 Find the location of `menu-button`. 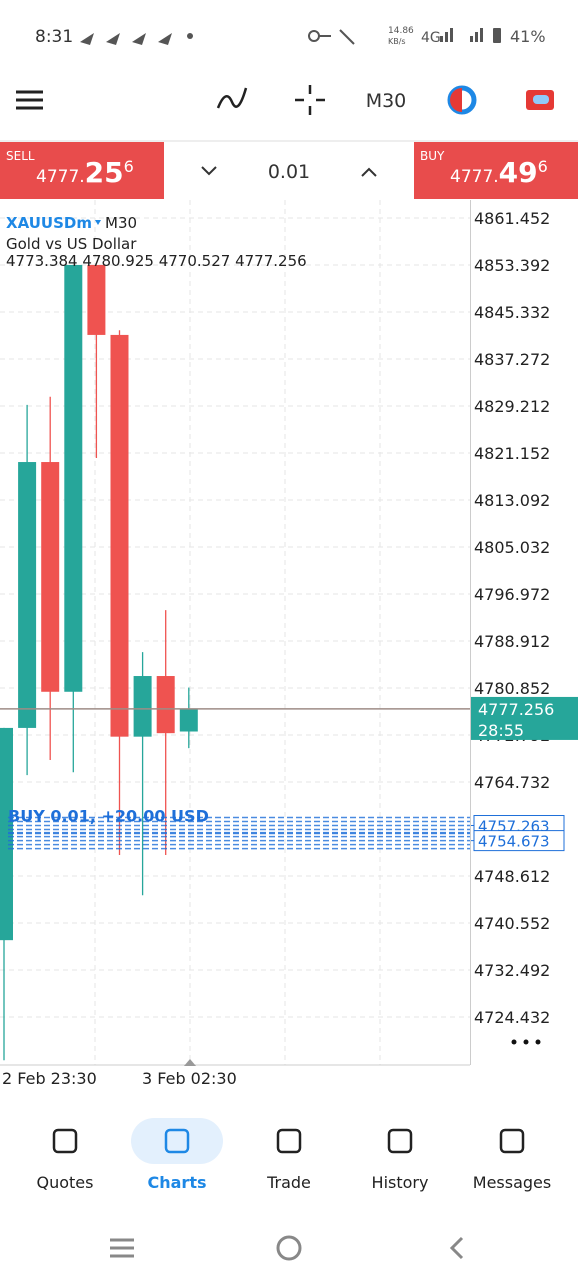

menu-button is located at coordinates (29, 100).